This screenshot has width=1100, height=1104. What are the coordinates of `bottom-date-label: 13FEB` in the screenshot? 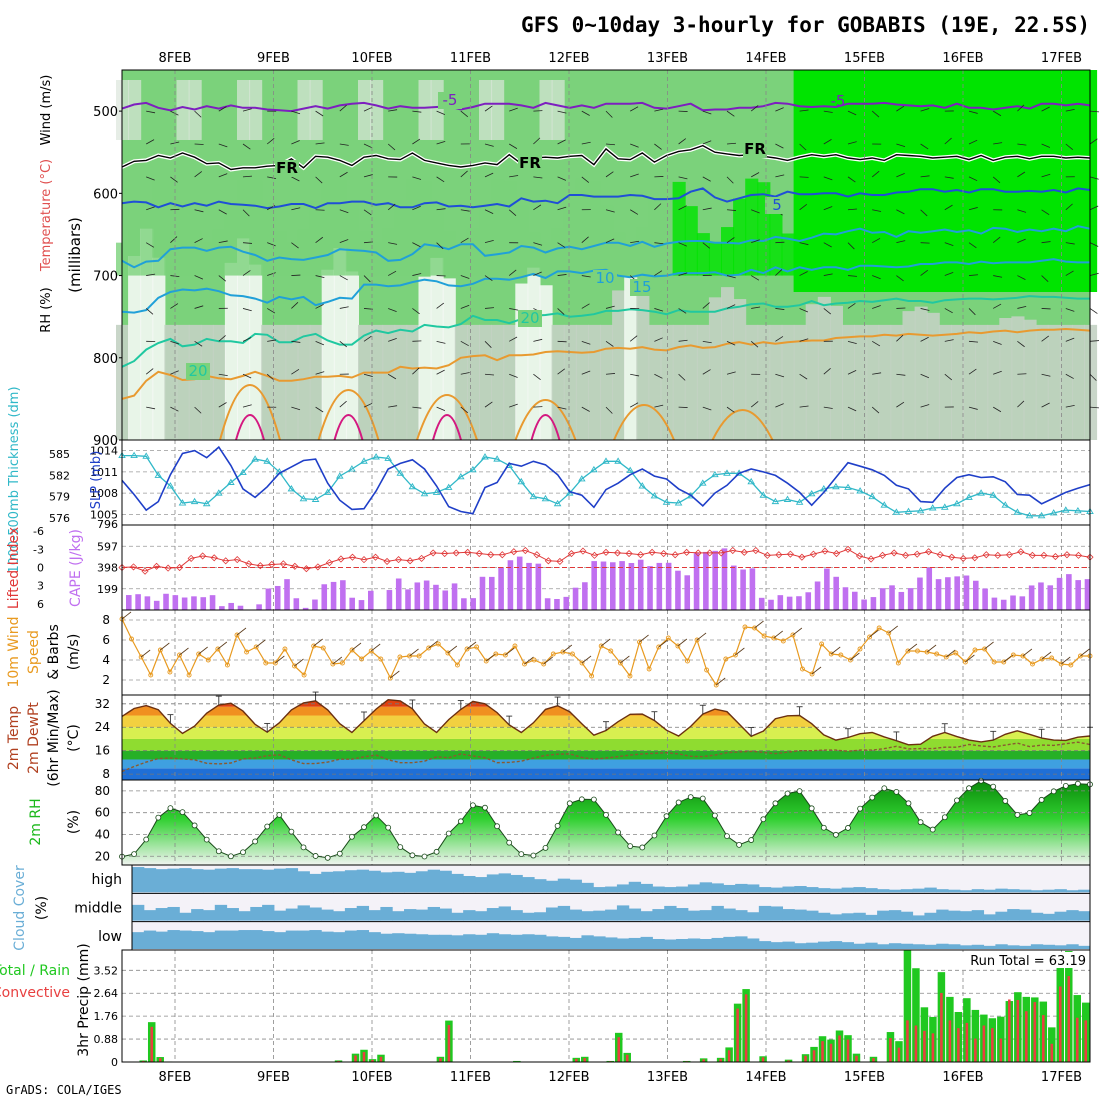 It's located at (667, 1077).